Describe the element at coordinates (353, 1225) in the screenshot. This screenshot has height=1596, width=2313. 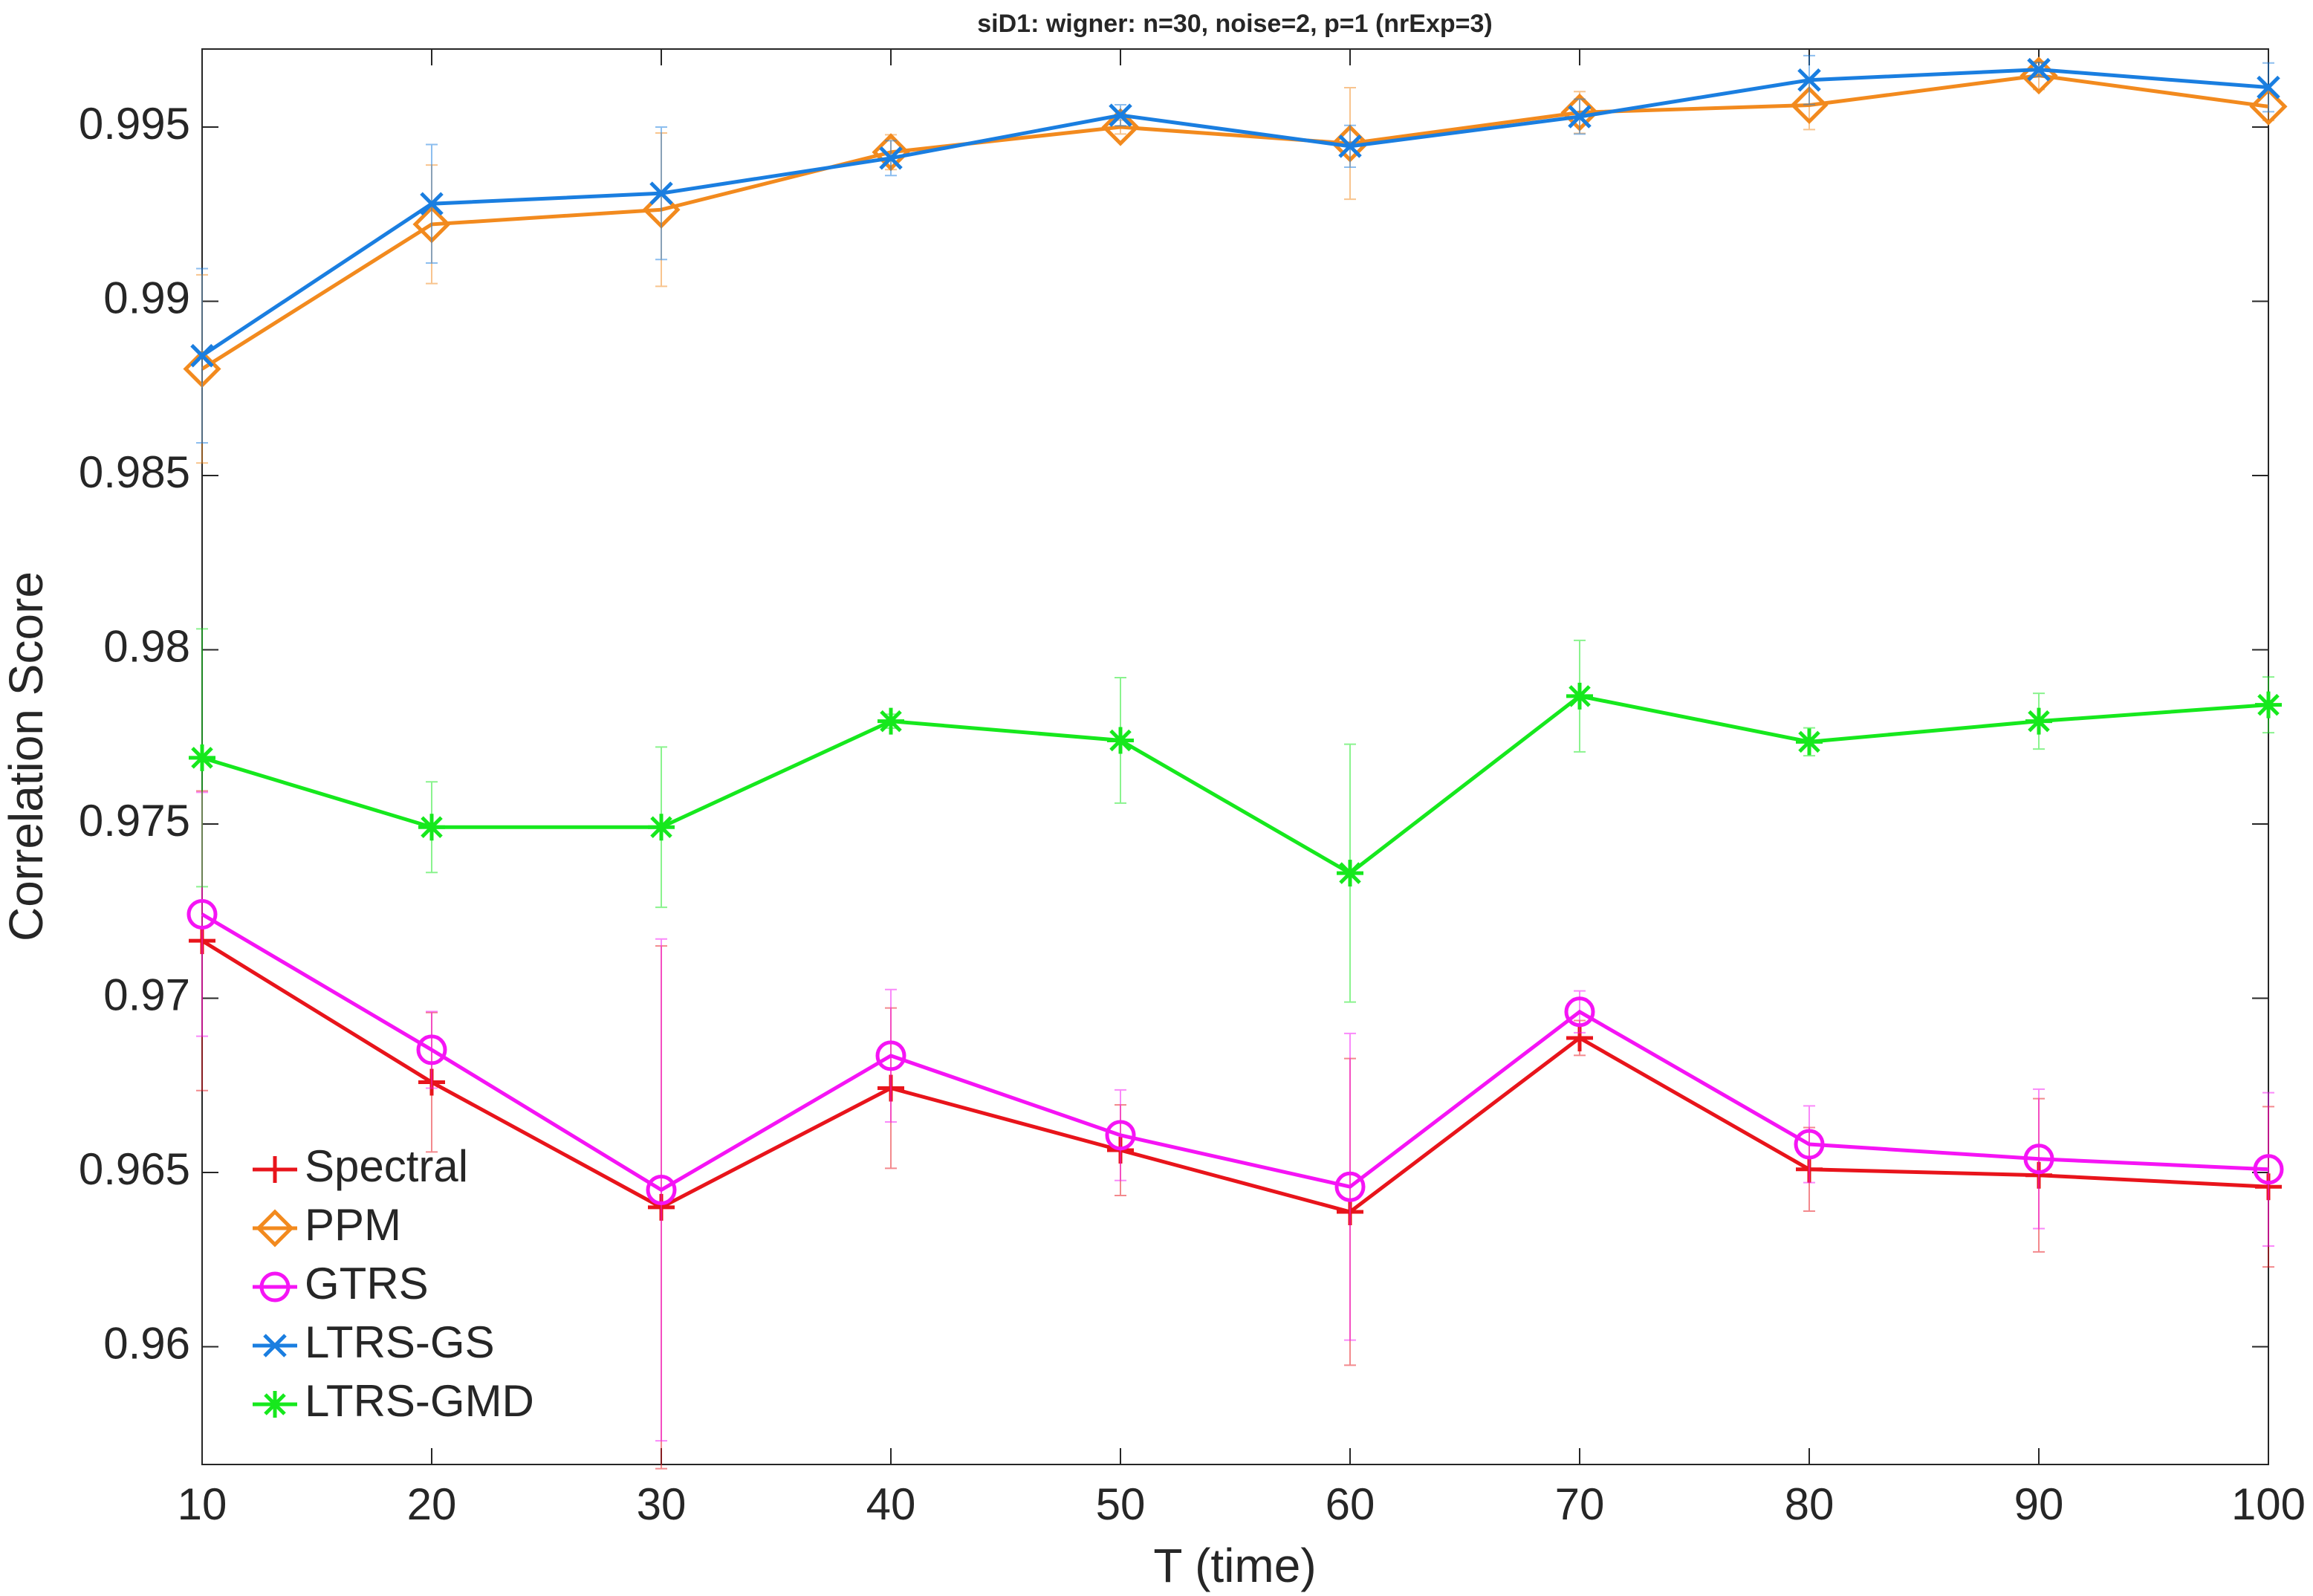
I see `legend-label: PPM` at that location.